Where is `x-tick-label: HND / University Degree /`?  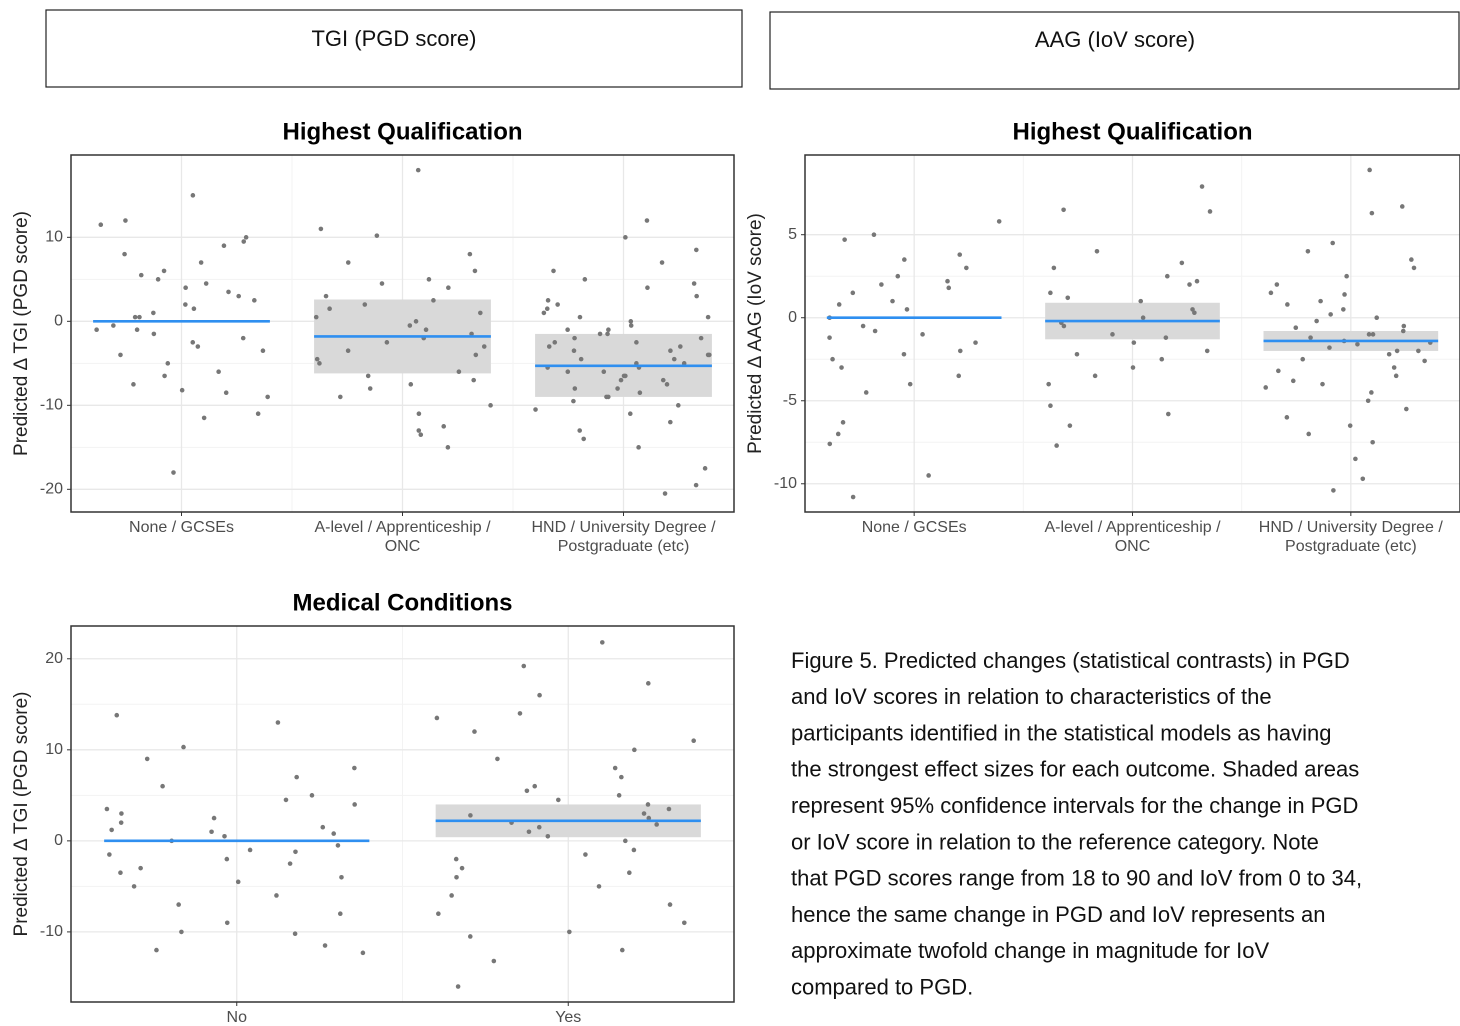
x-tick-label: HND / University Degree / is located at coordinates (623, 527).